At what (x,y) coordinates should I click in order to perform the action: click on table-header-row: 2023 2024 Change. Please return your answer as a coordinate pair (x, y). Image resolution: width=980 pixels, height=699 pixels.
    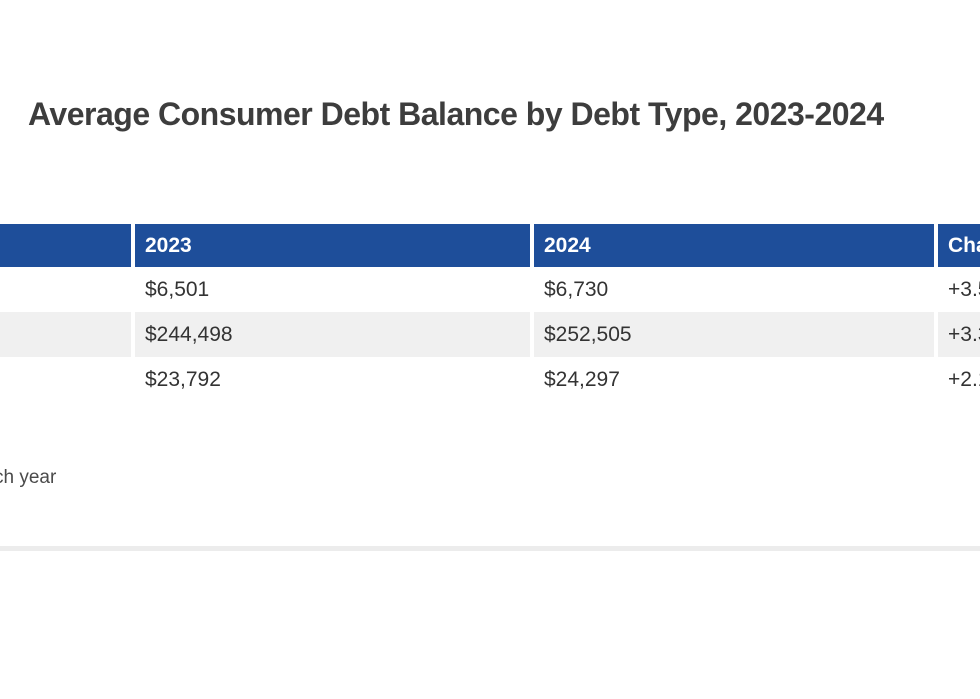
    Looking at the image, I should click on (490, 245).